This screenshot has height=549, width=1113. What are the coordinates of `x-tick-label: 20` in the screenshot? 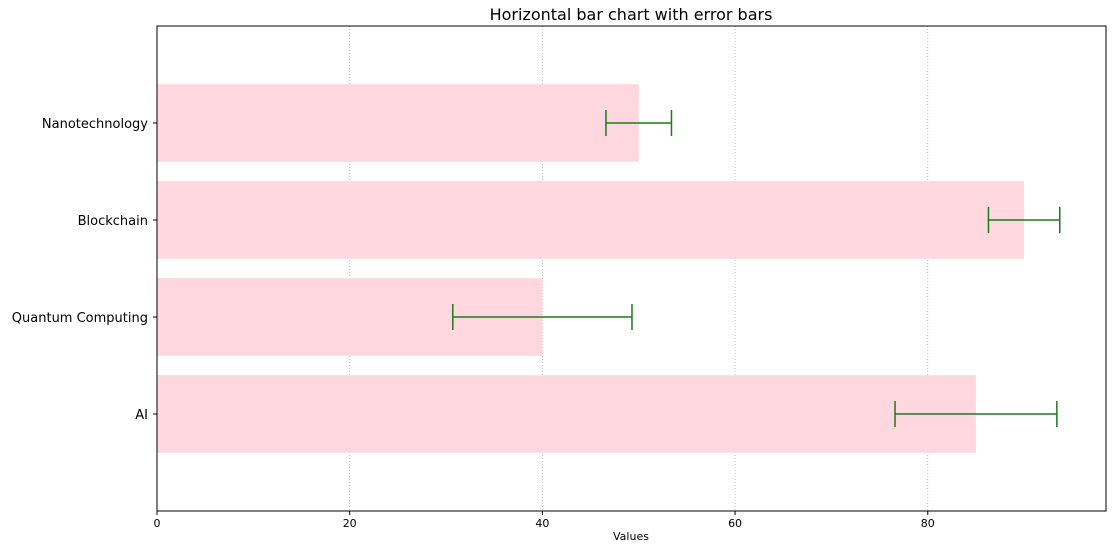 It's located at (350, 523).